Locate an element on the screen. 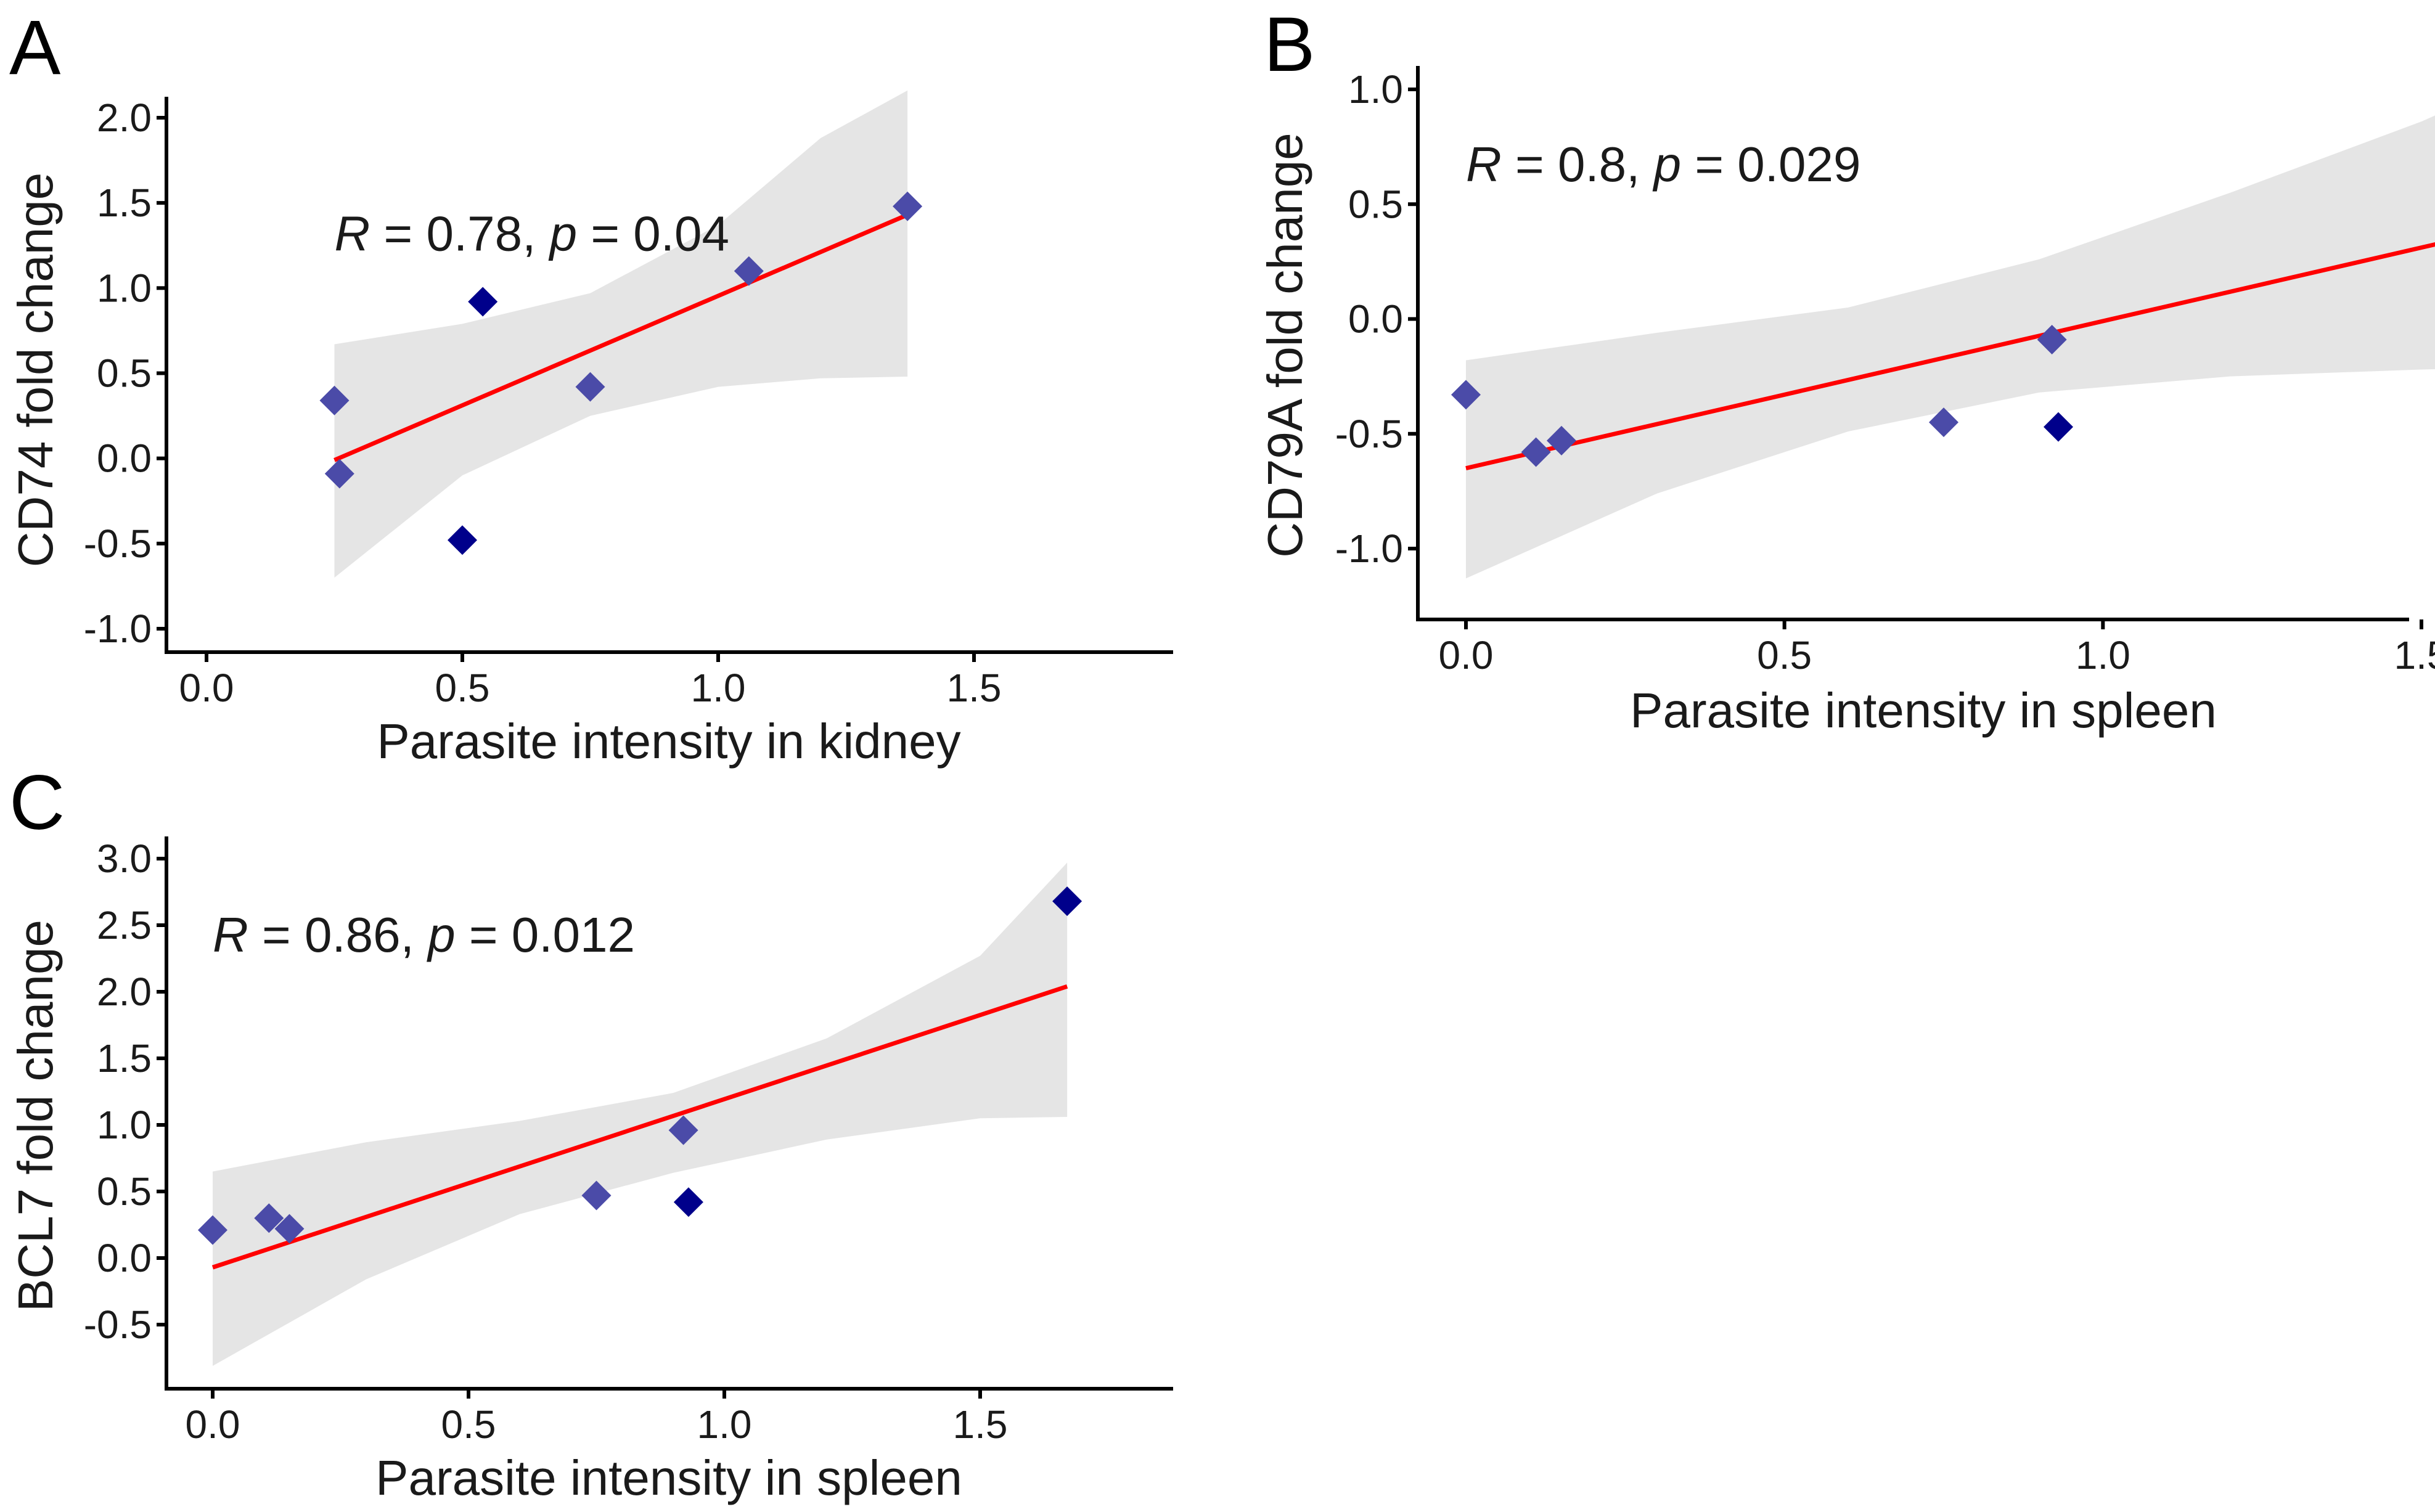 The image size is (2435, 1512). panel-letter: B is located at coordinates (1289, 45).